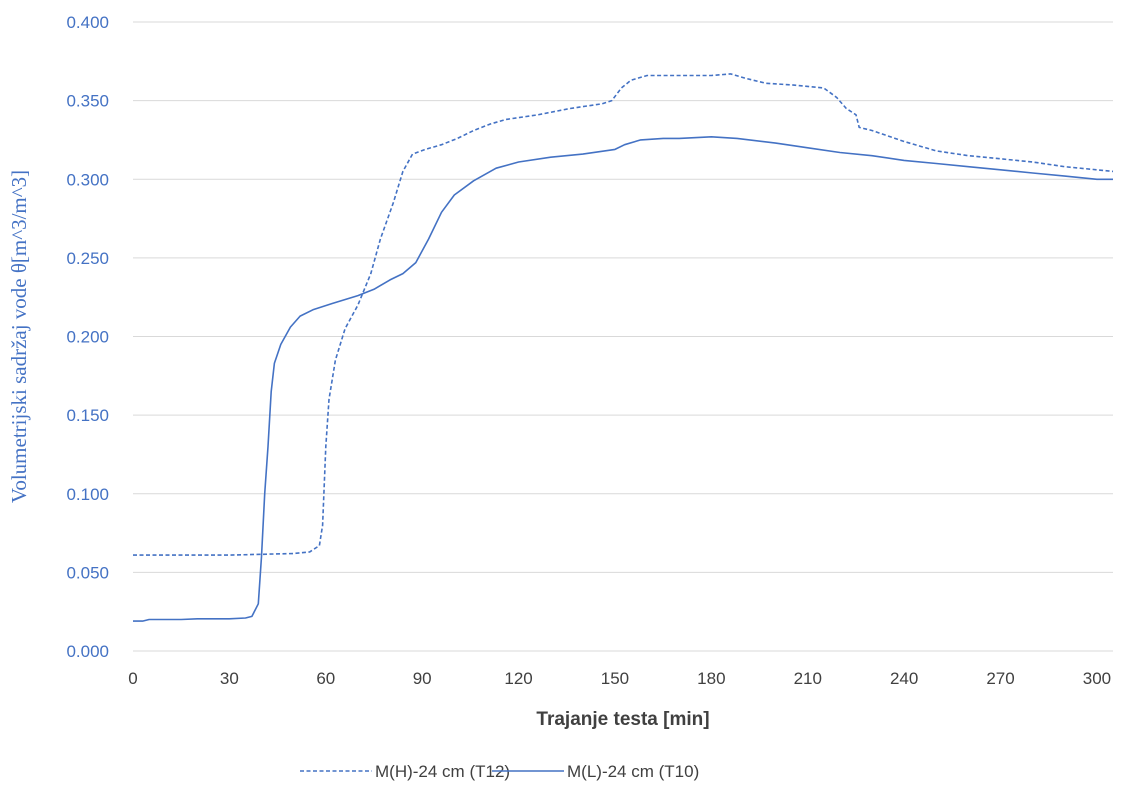 This screenshot has width=1121, height=788. I want to click on x-tick-label: 240, so click(904, 678).